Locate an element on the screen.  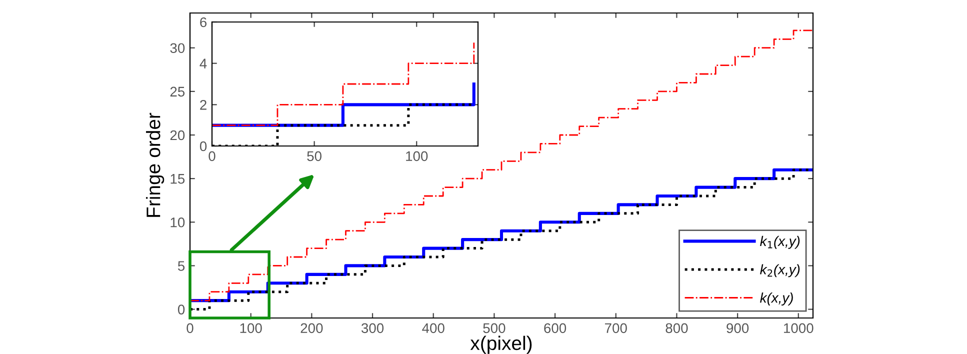
y-tick-label: 2 is located at coordinates (203, 105).